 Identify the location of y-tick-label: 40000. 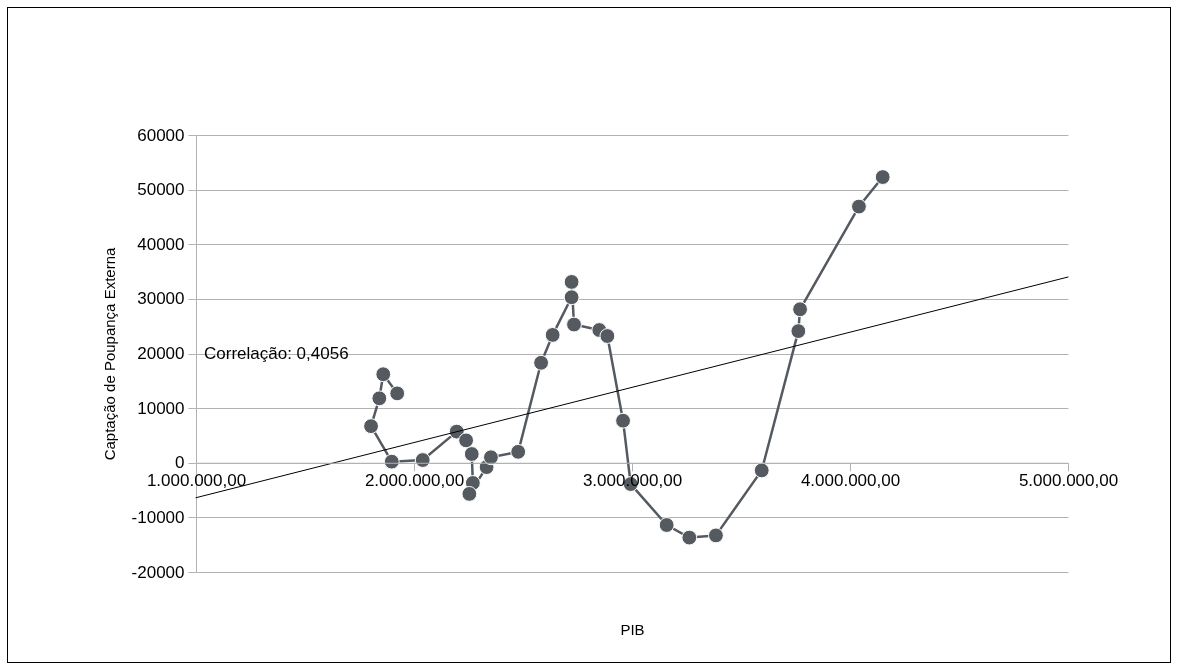
(161, 244).